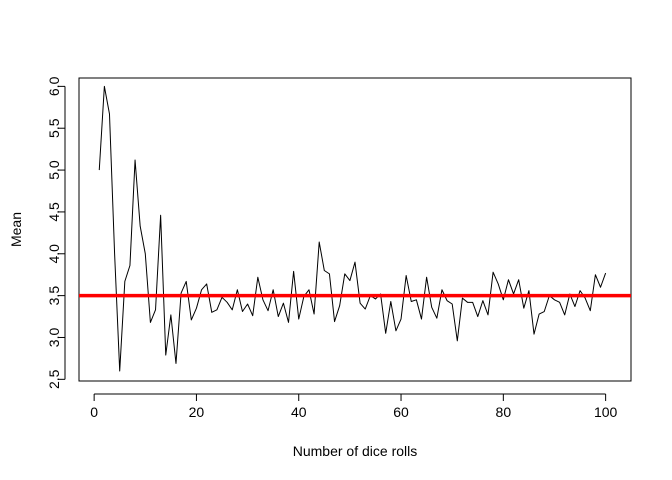 The height and width of the screenshot is (480, 672). Describe the element at coordinates (16, 229) in the screenshot. I see `y-axis-title: Mean` at that location.